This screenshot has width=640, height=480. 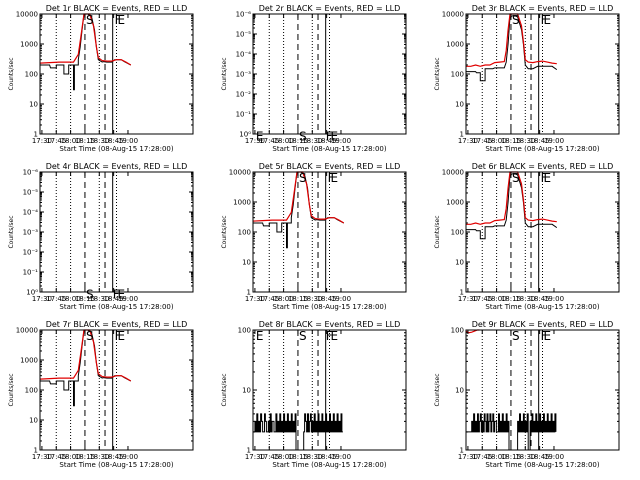 What do you see at coordinates (330, 8) in the screenshot?
I see `panel-title: Det 2r BLACK = Events, RED = LLD` at bounding box center [330, 8].